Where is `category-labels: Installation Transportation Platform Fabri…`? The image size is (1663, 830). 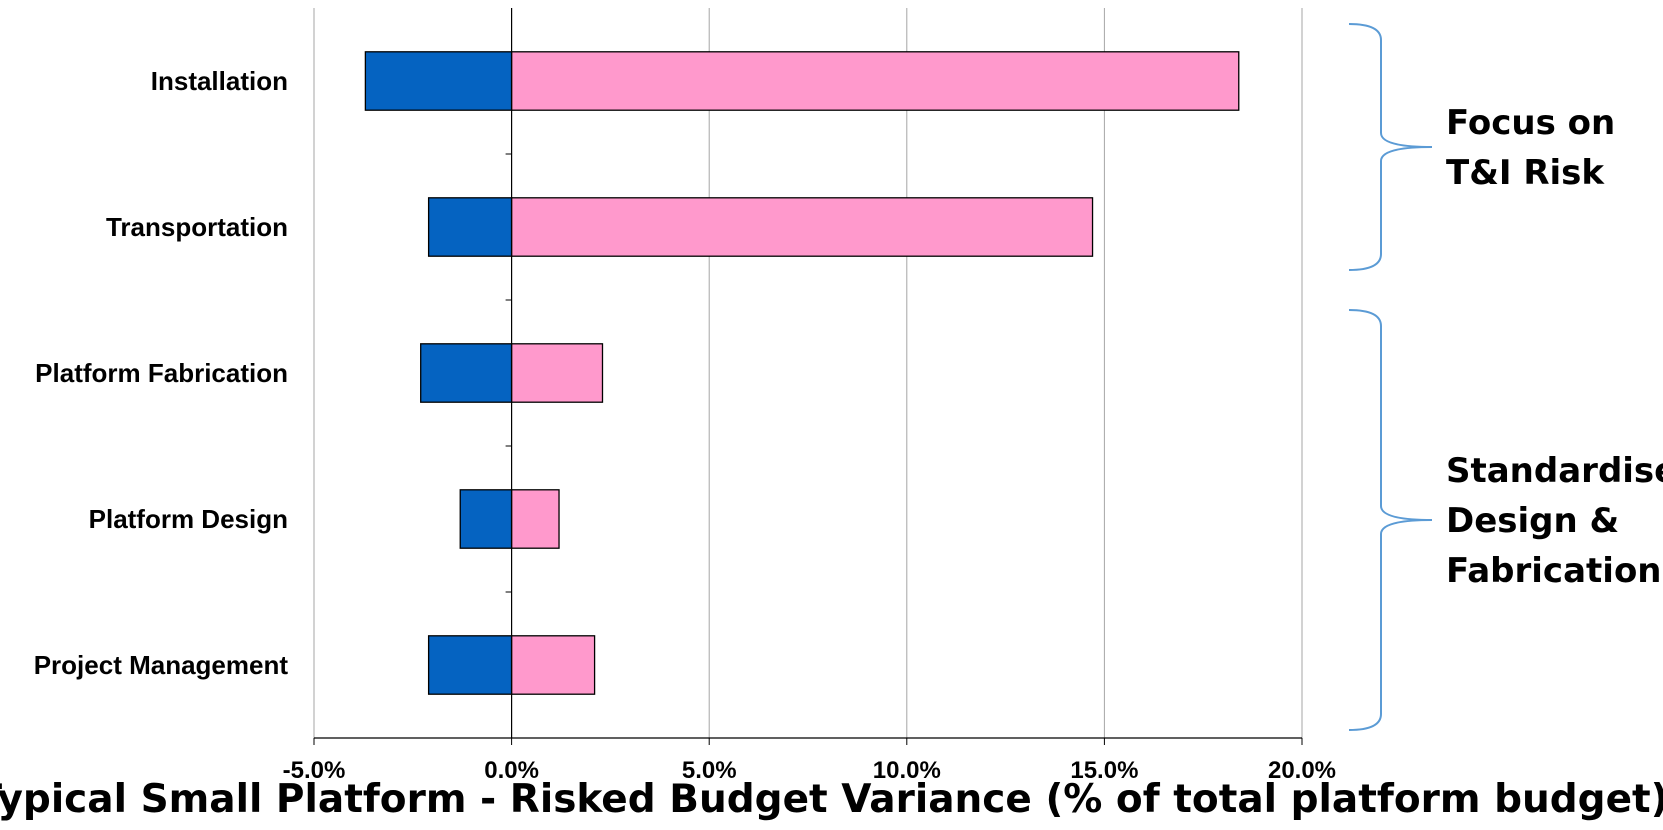 category-labels: Installation Transportation Platform Fabri… is located at coordinates (161, 373).